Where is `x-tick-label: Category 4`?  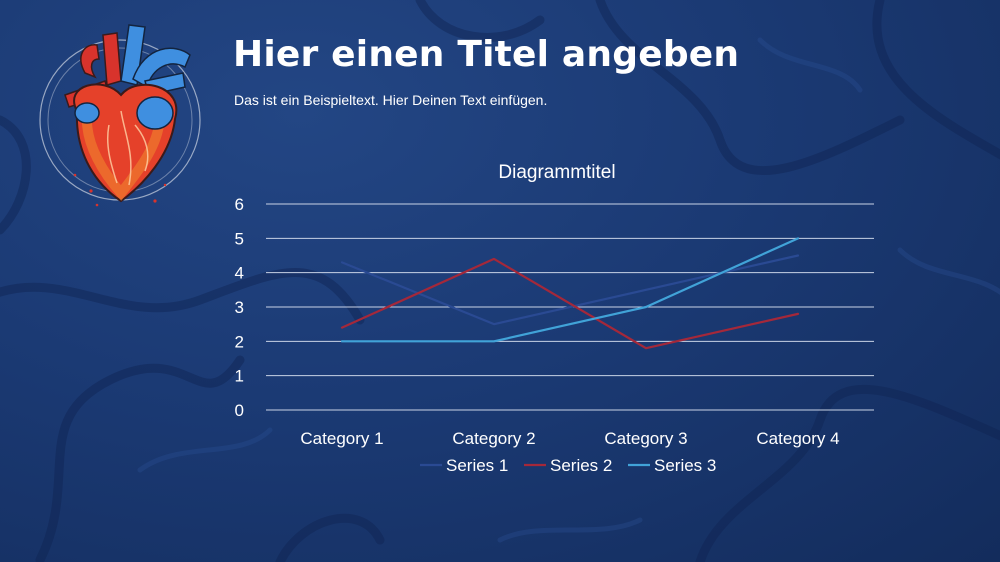 x-tick-label: Category 4 is located at coordinates (797, 438).